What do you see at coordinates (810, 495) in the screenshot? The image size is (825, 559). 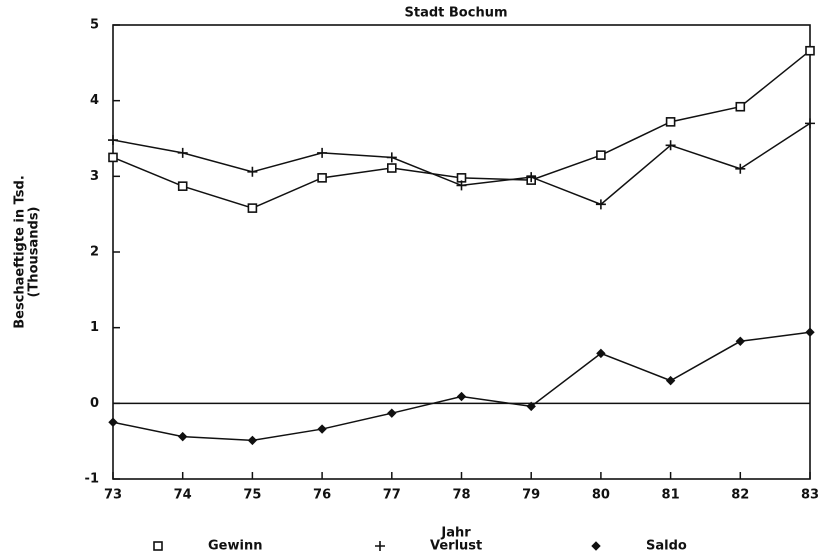 I see `x-tick-label: 83` at bounding box center [810, 495].